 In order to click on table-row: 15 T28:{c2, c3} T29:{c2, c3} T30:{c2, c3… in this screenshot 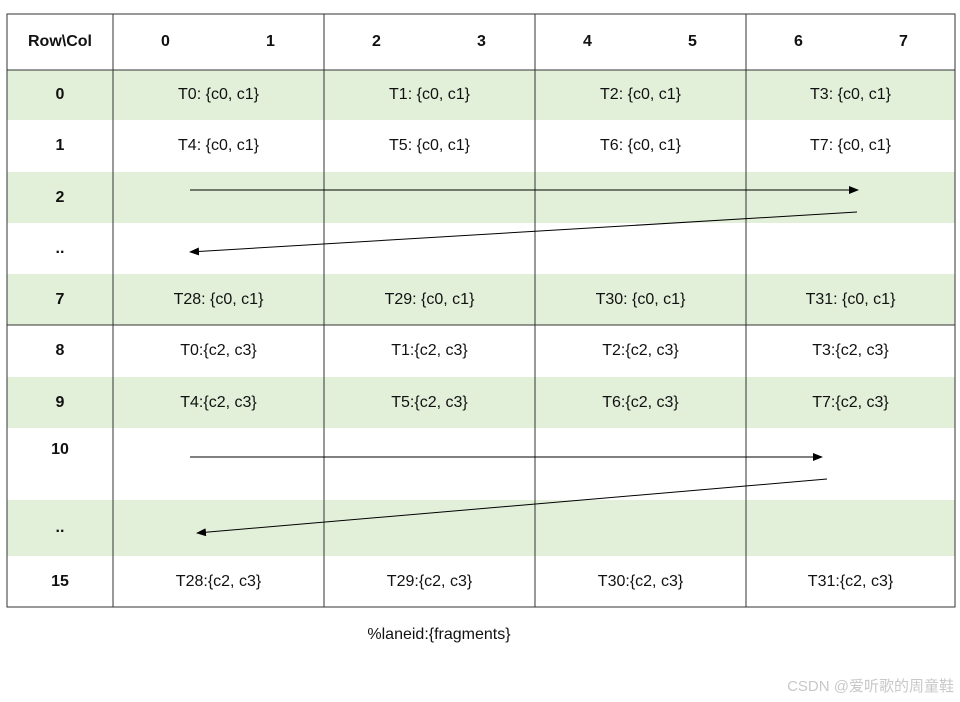, I will do `click(481, 581)`.